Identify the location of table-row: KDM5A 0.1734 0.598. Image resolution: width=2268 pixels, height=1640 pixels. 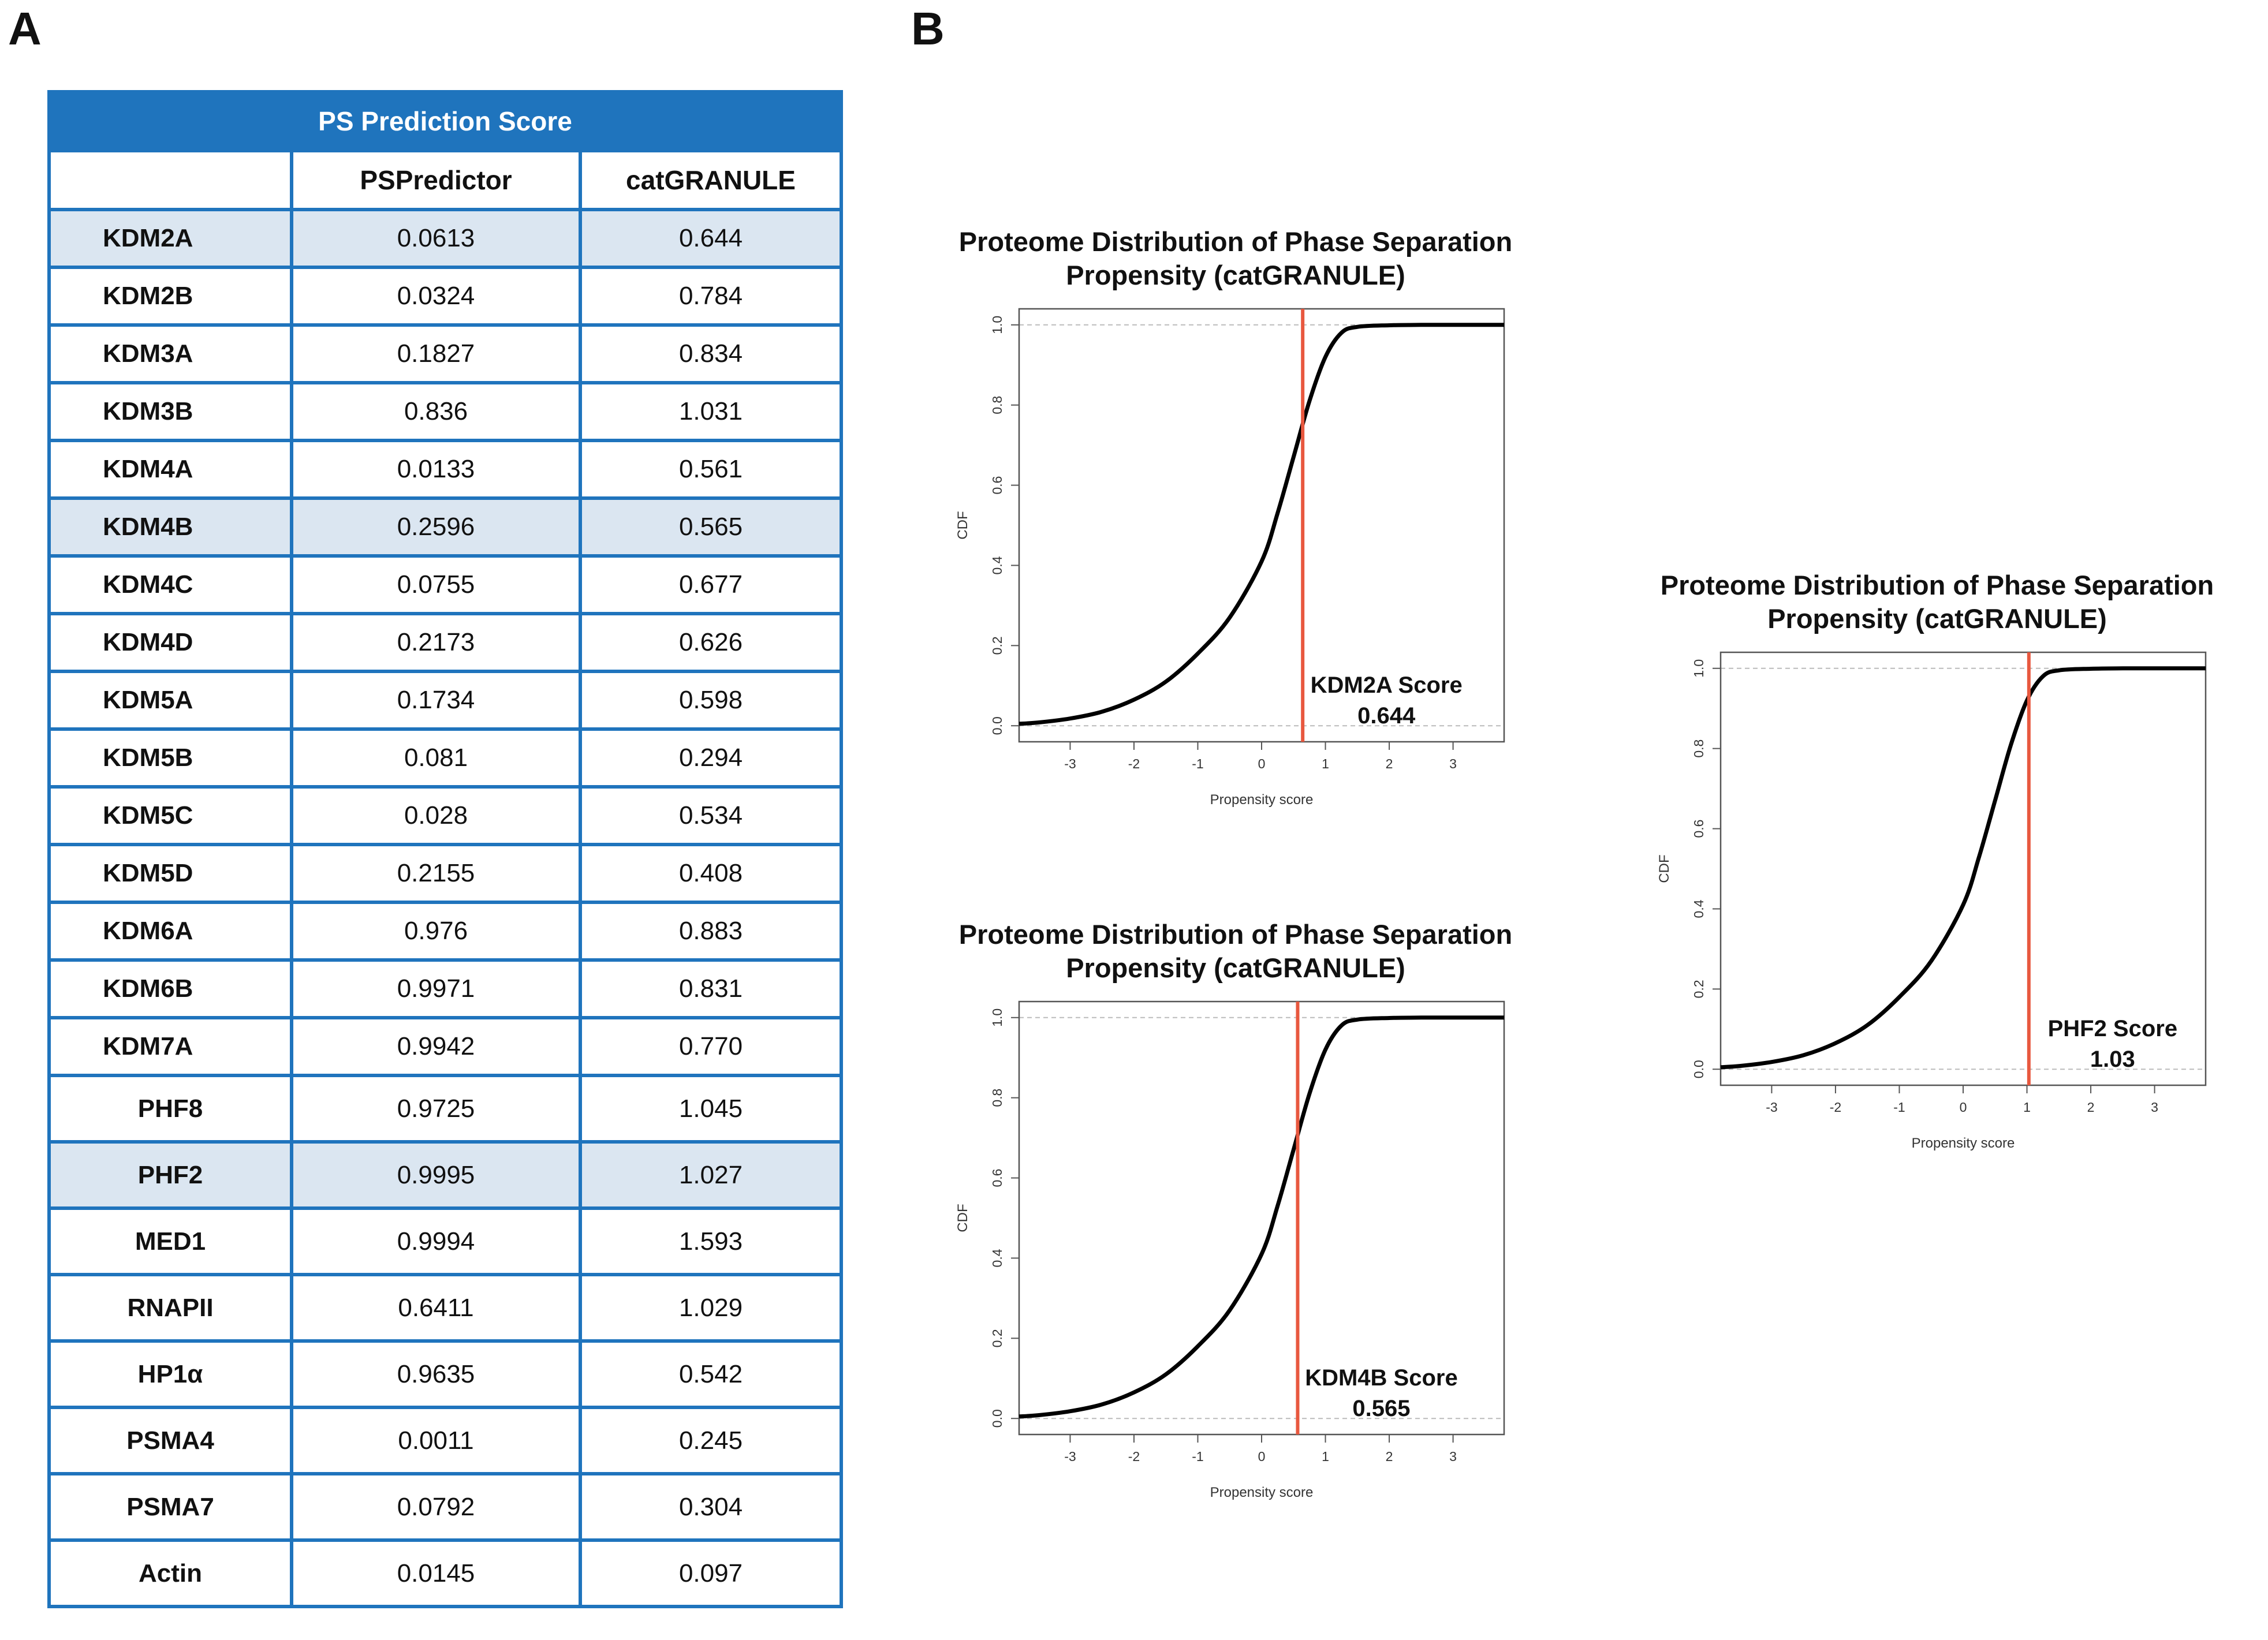
(445, 701).